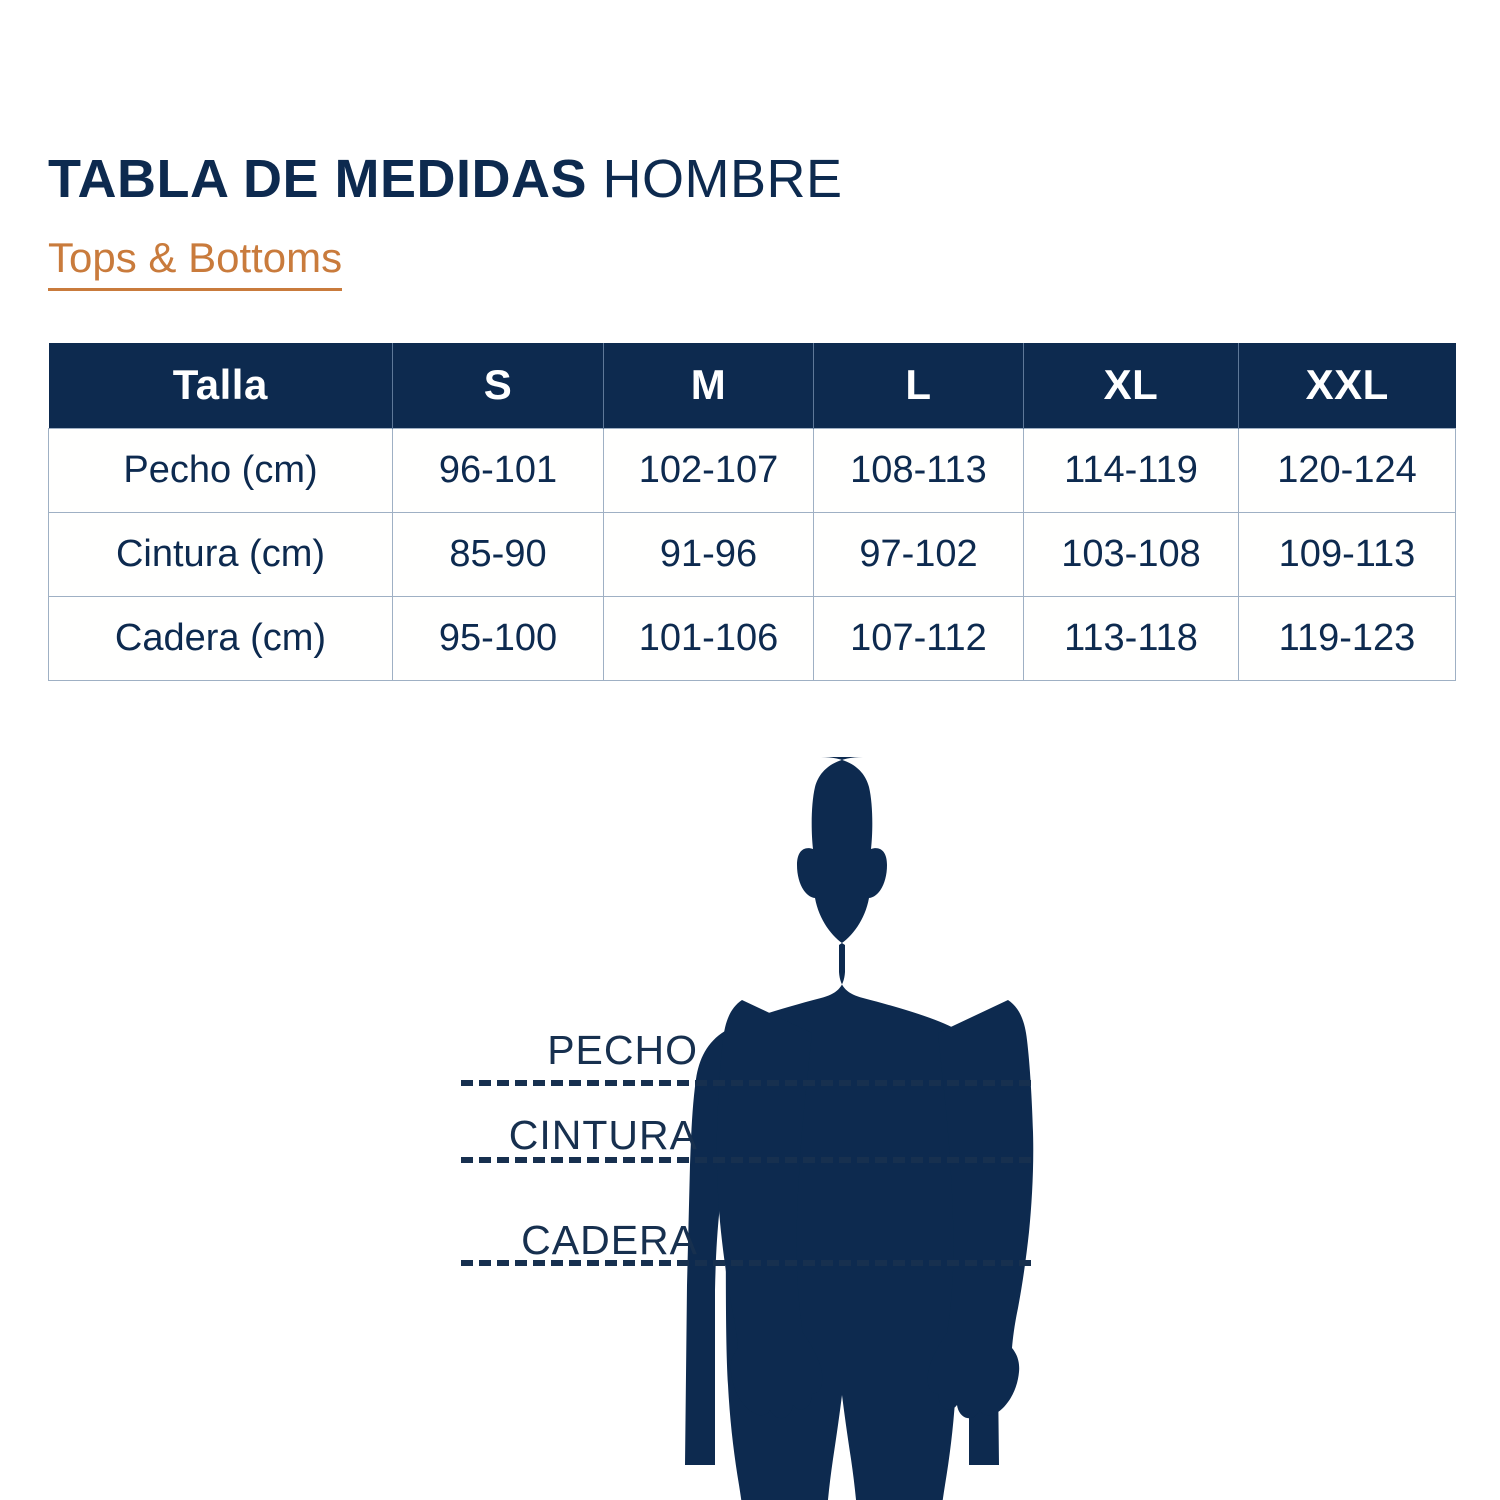 This screenshot has height=1500, width=1500. I want to click on row-label-pecho: Pecho (cm), so click(220, 470).